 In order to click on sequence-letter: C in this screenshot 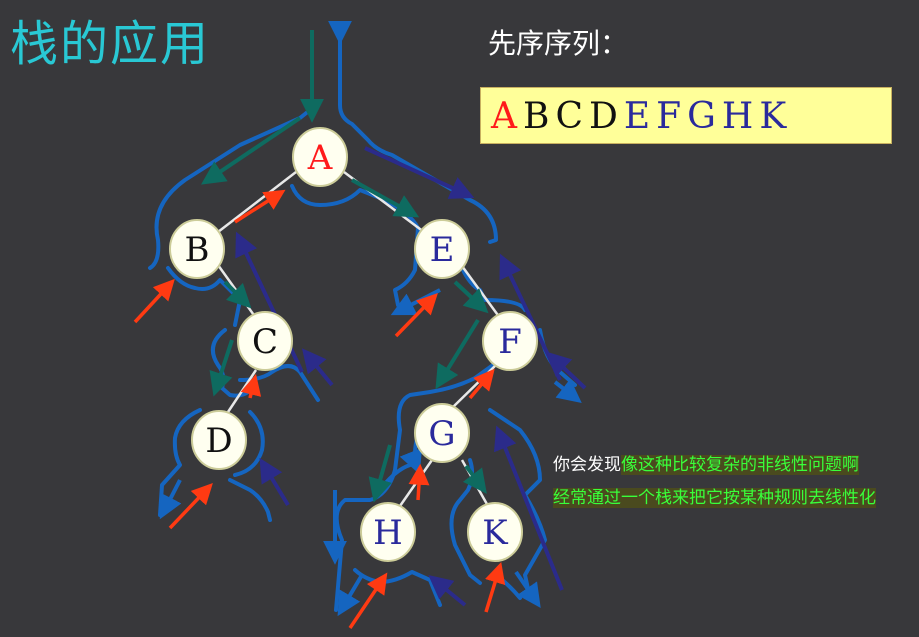, I will do `click(569, 116)`.